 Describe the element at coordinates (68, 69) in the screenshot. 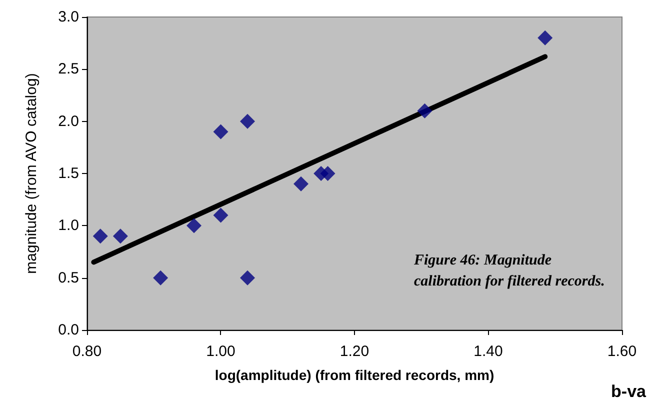

I see `y-tick-label: 2.5` at that location.